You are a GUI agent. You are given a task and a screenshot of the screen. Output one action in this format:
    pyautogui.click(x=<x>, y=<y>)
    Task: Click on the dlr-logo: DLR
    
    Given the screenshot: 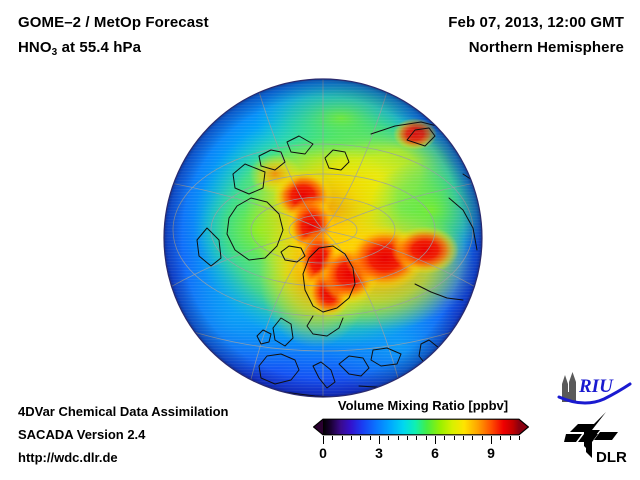 What is the action you would take?
    pyautogui.click(x=598, y=439)
    